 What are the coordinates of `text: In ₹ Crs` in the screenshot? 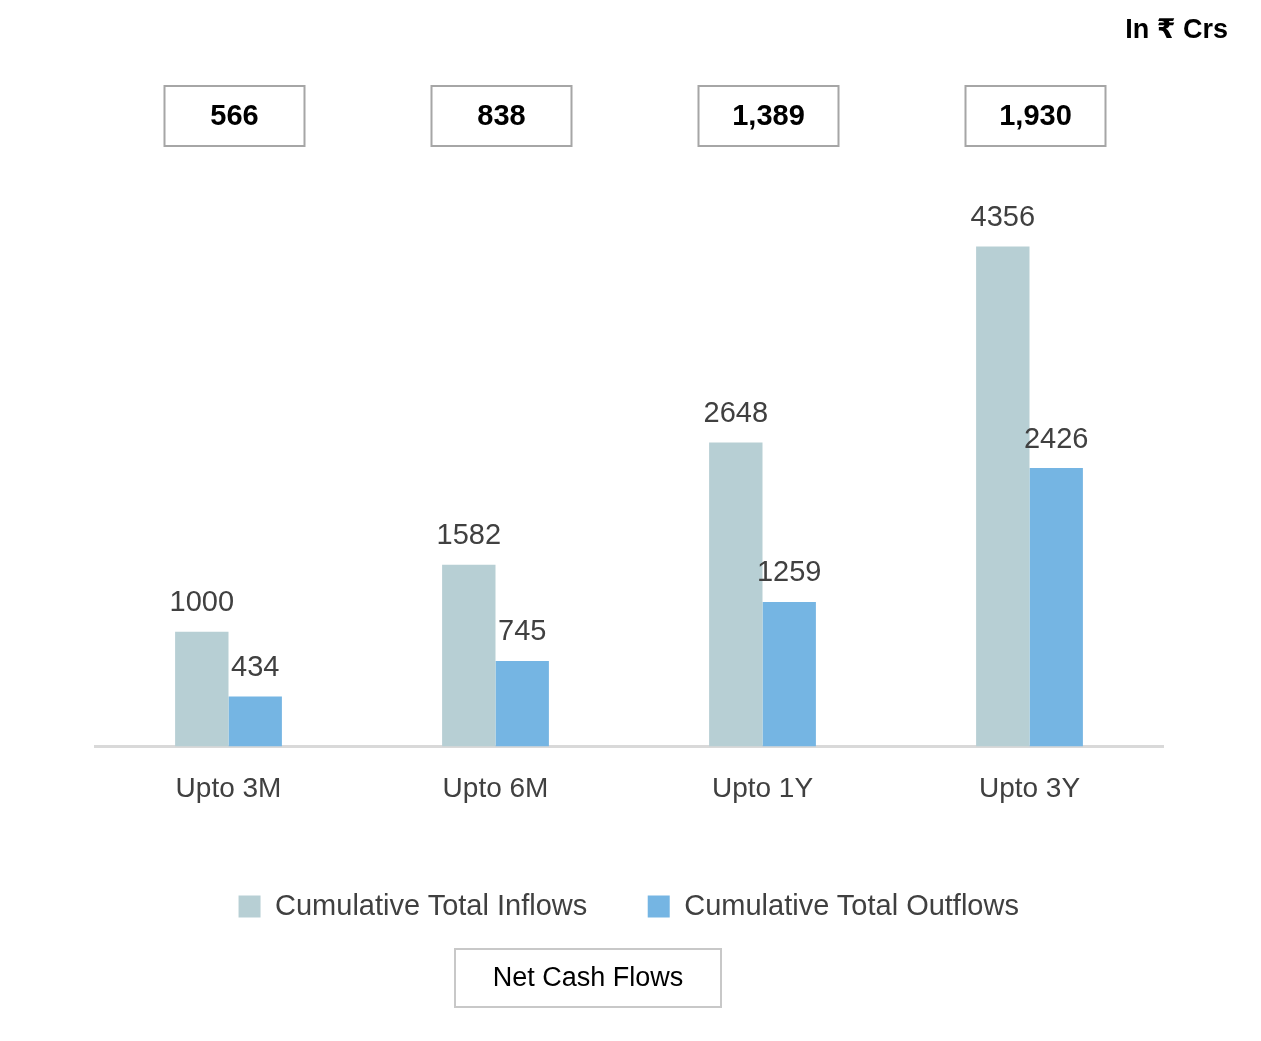 It's located at (1176, 29).